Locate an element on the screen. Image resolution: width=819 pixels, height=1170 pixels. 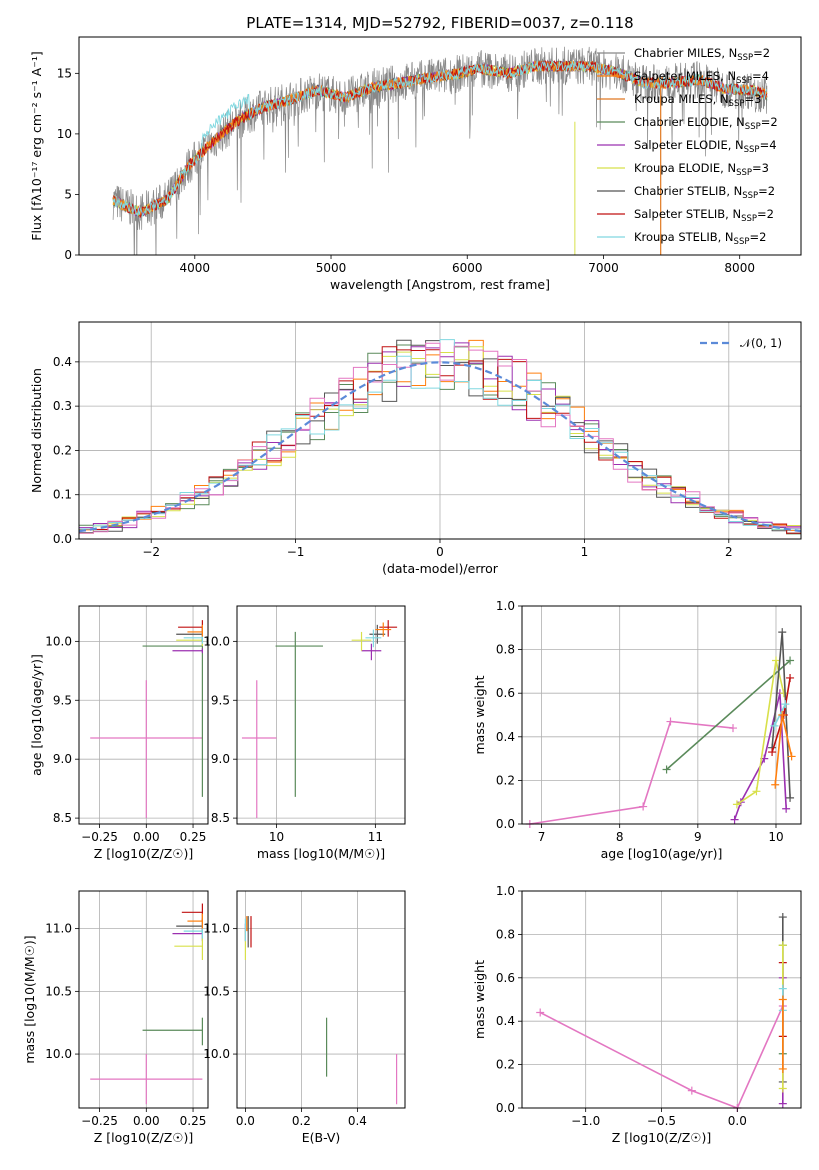
panel0-ytick-label: 10 is located at coordinates (64, 134).